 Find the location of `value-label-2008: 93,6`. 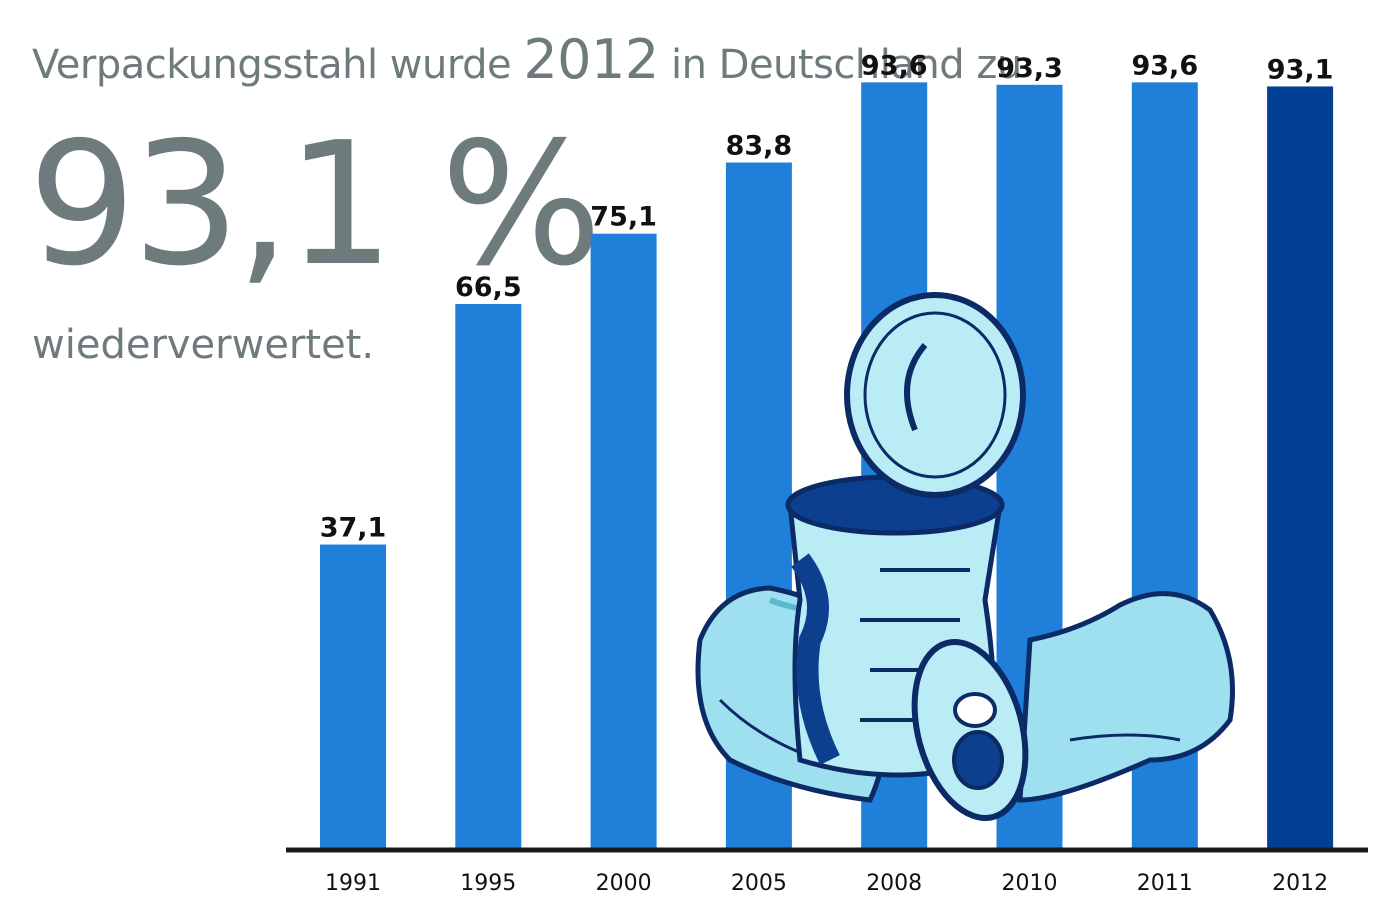

value-label-2008: 93,6 is located at coordinates (894, 65).